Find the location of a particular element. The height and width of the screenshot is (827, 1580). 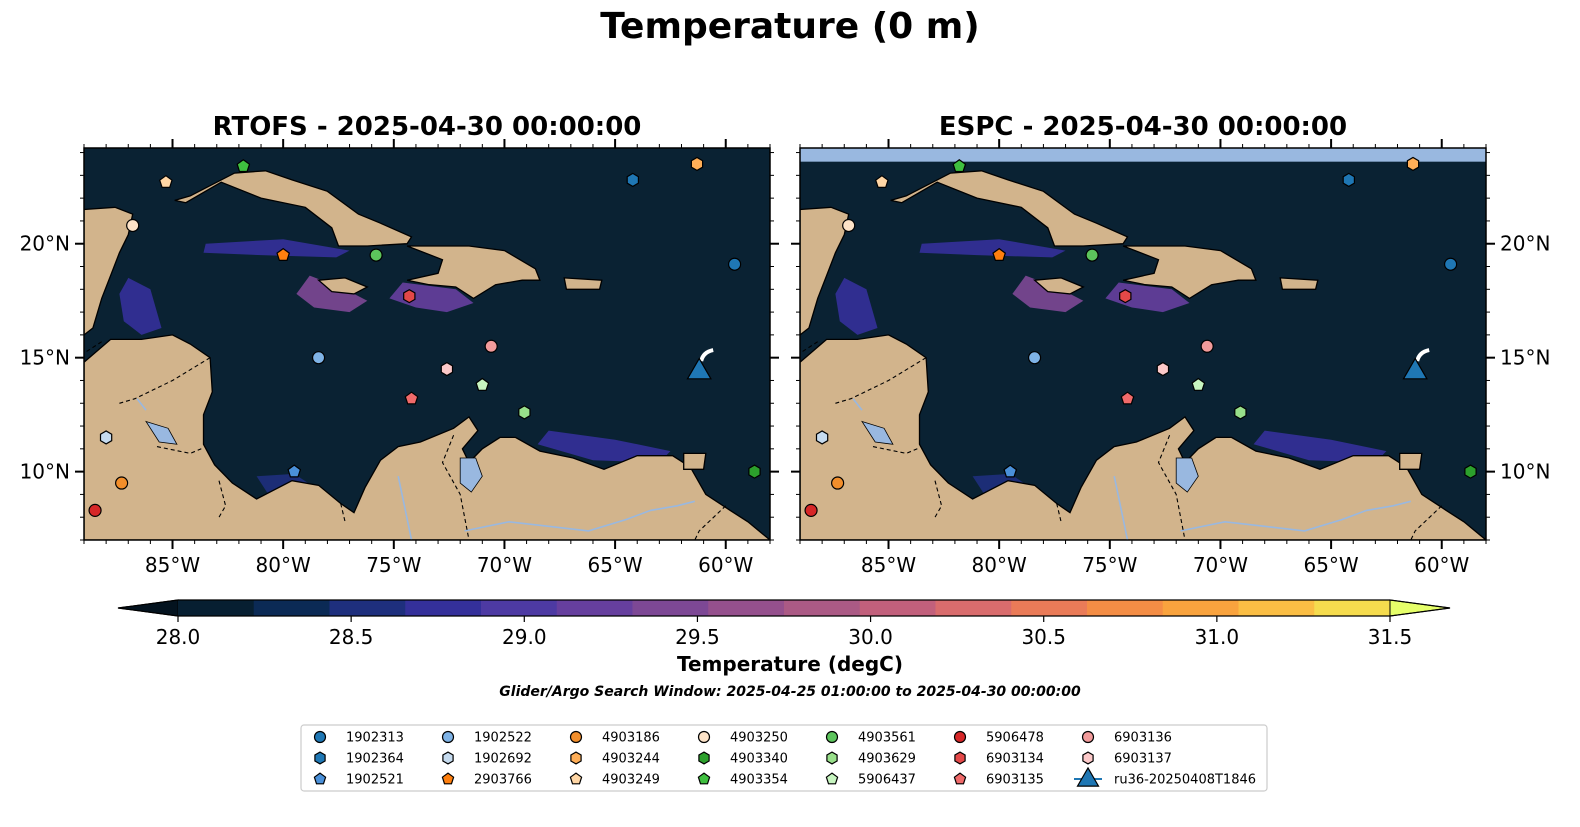

legend-entry-4903629: 4903629 is located at coordinates (871, 759).